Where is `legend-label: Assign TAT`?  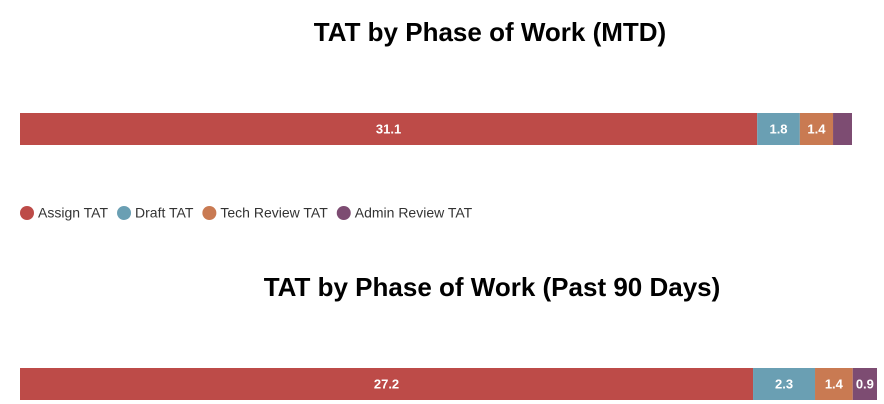 legend-label: Assign TAT is located at coordinates (73, 213).